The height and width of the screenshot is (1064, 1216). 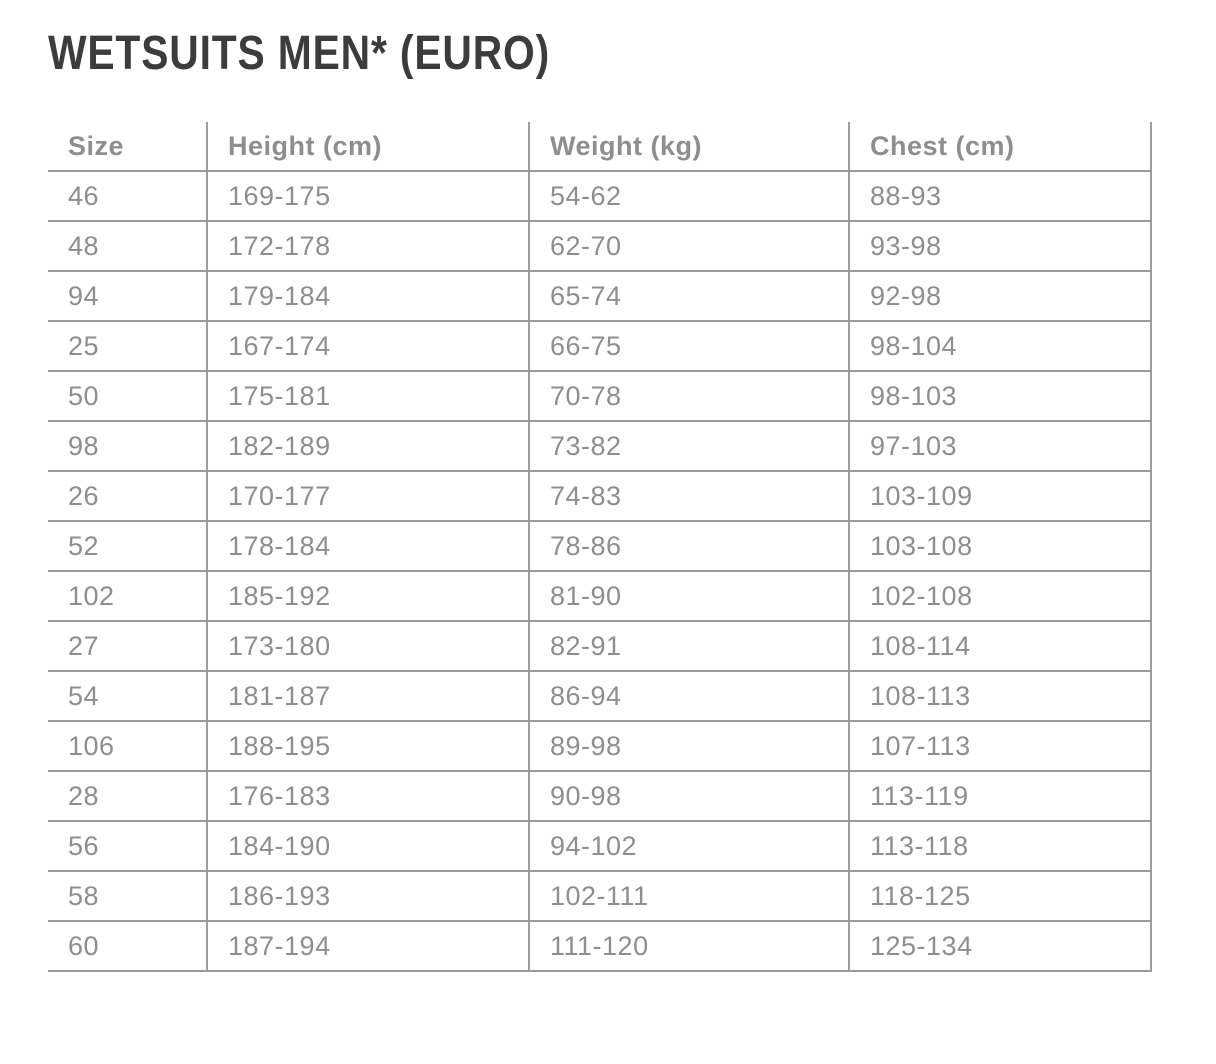 What do you see at coordinates (367, 246) in the screenshot?
I see `cell-height: 172-178` at bounding box center [367, 246].